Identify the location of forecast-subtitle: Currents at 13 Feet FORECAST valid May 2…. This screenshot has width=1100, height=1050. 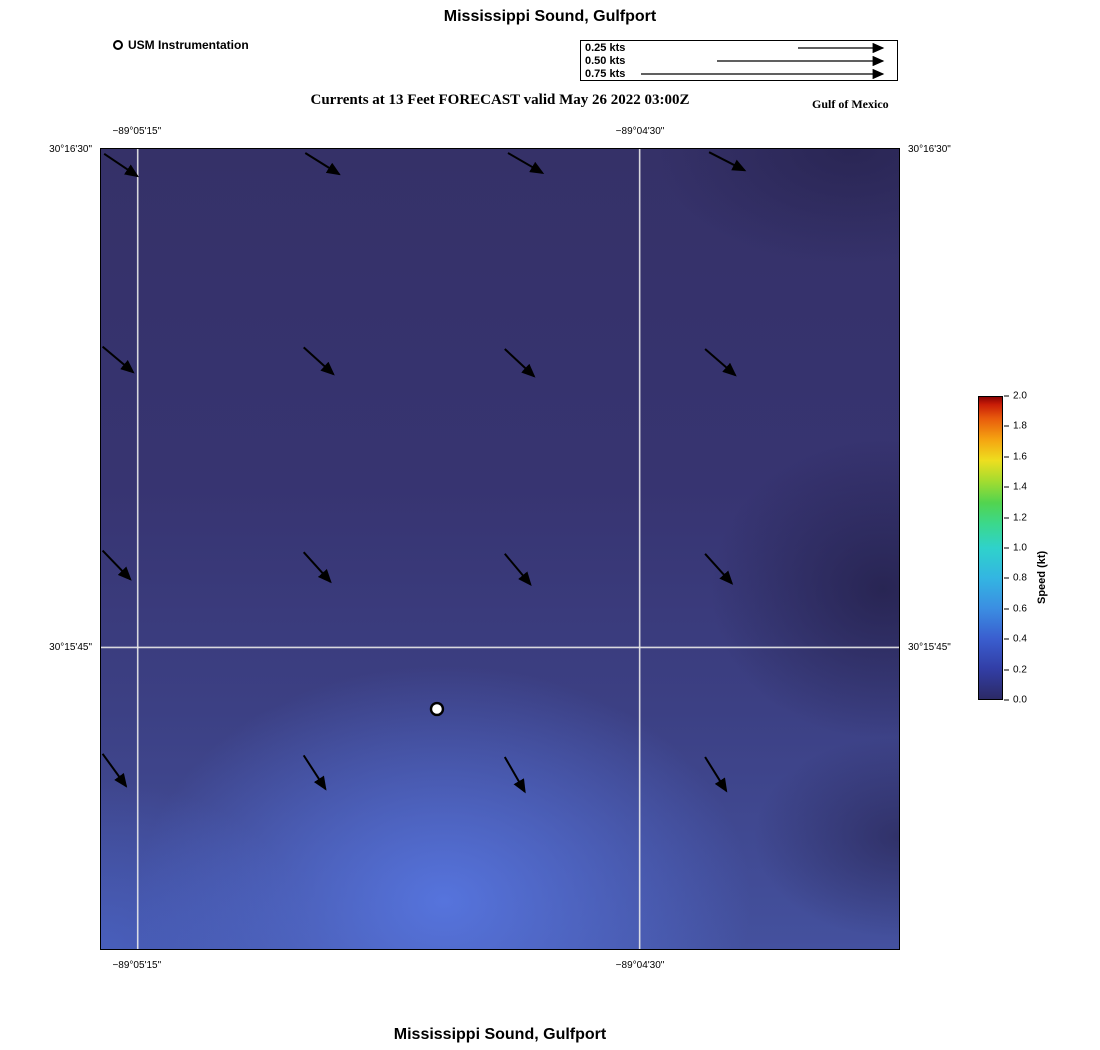
(500, 100).